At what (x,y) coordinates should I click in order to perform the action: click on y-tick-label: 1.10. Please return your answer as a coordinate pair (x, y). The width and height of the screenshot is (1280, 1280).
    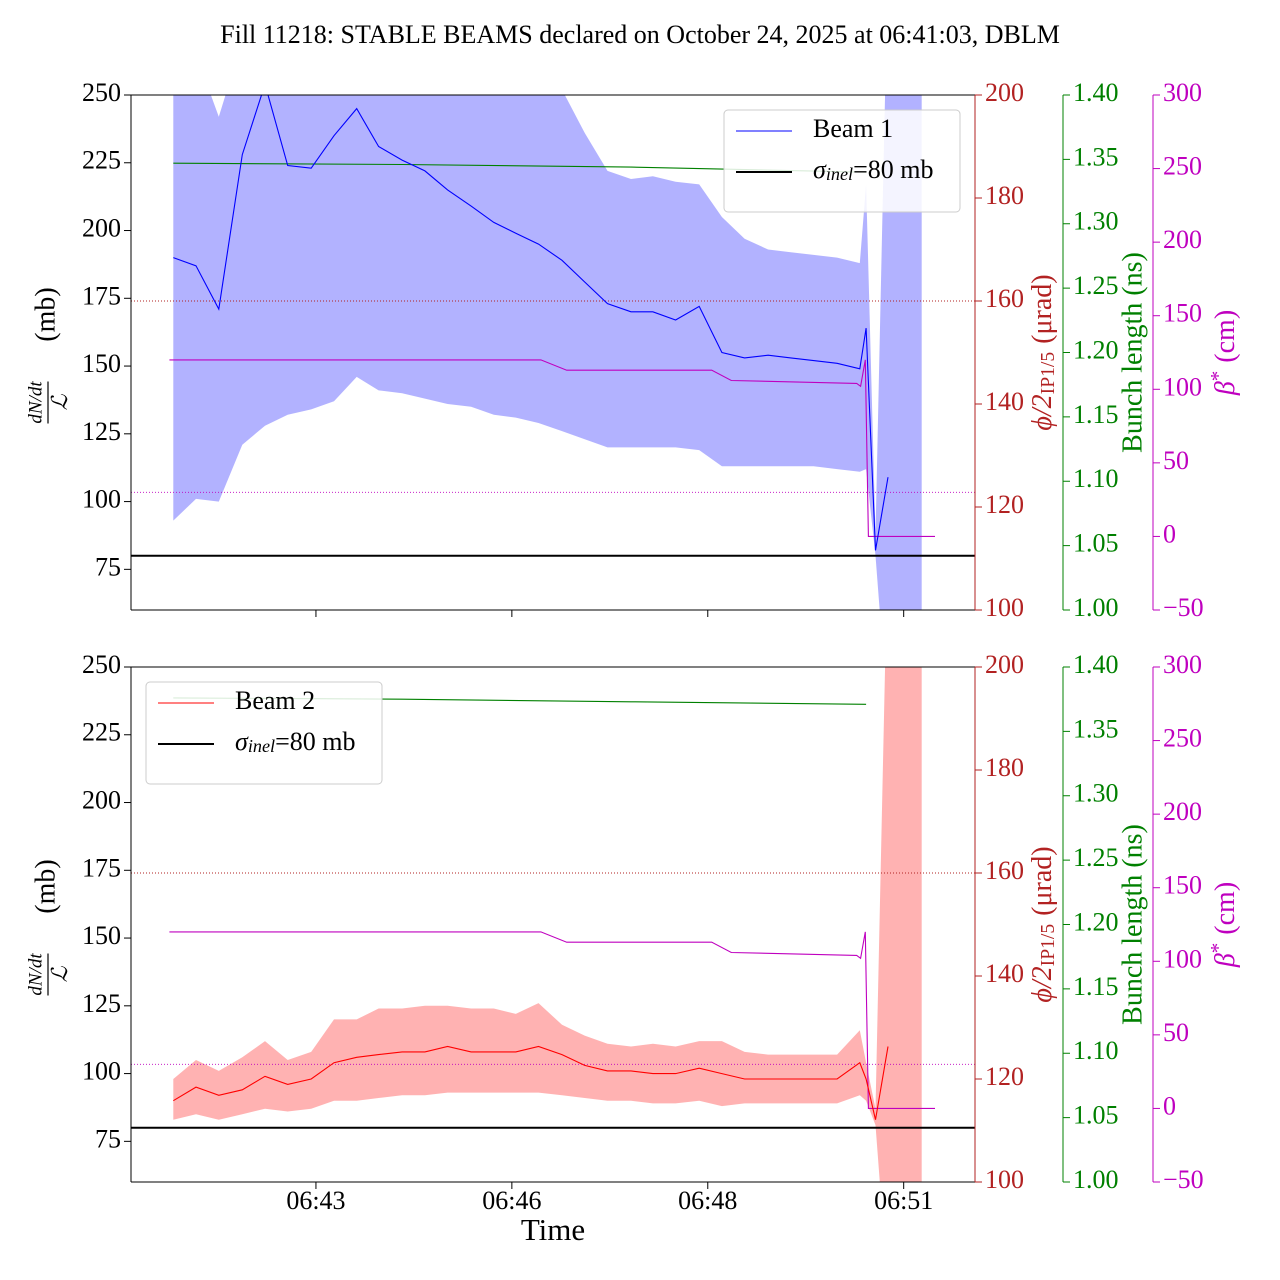
    Looking at the image, I should click on (1096, 478).